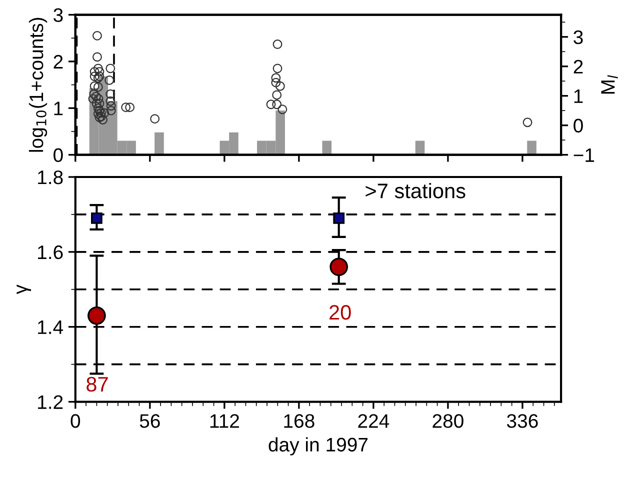  Describe the element at coordinates (58, 155) in the screenshot. I see `y-tick-label: 0` at that location.